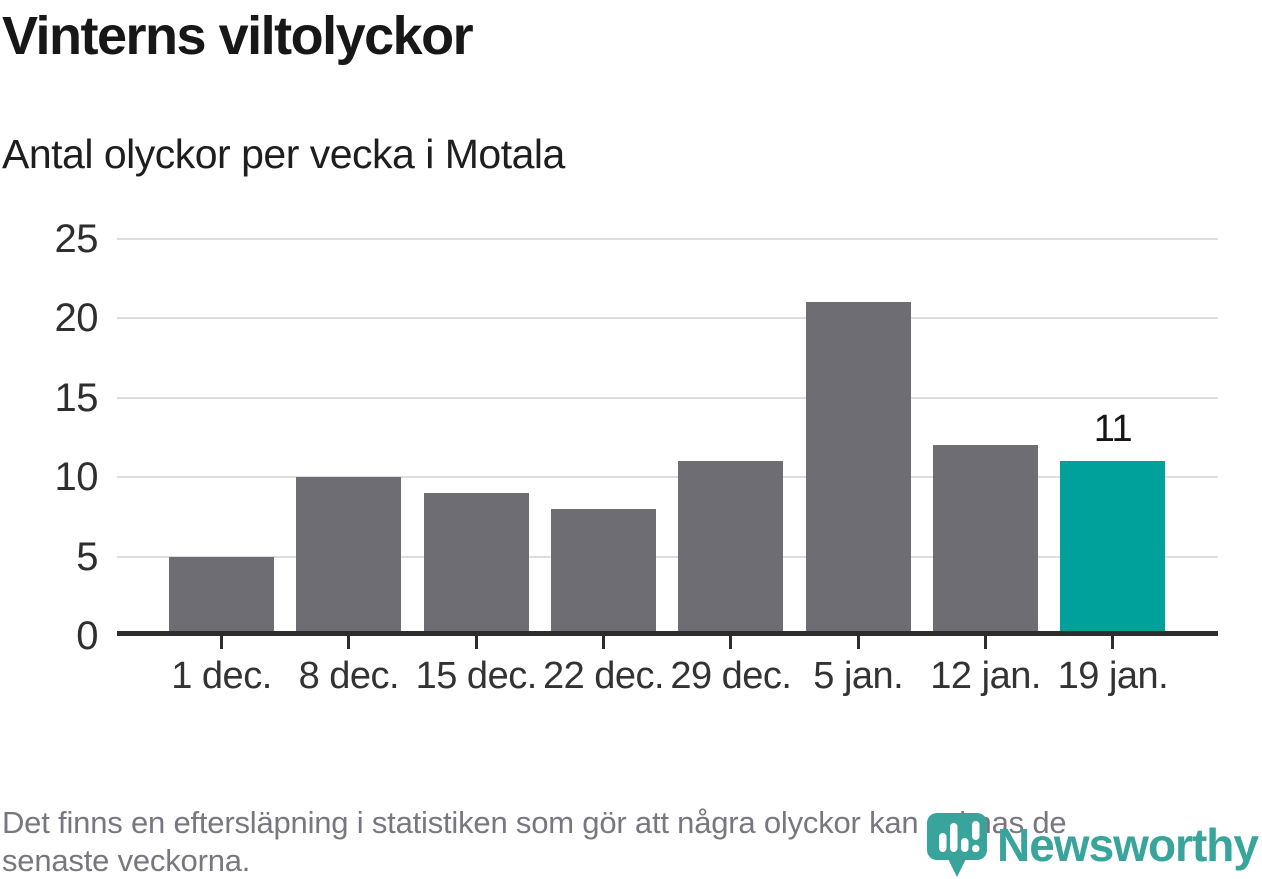  Describe the element at coordinates (238, 36) in the screenshot. I see `chart-title: Vinterns viltolyckor` at that location.